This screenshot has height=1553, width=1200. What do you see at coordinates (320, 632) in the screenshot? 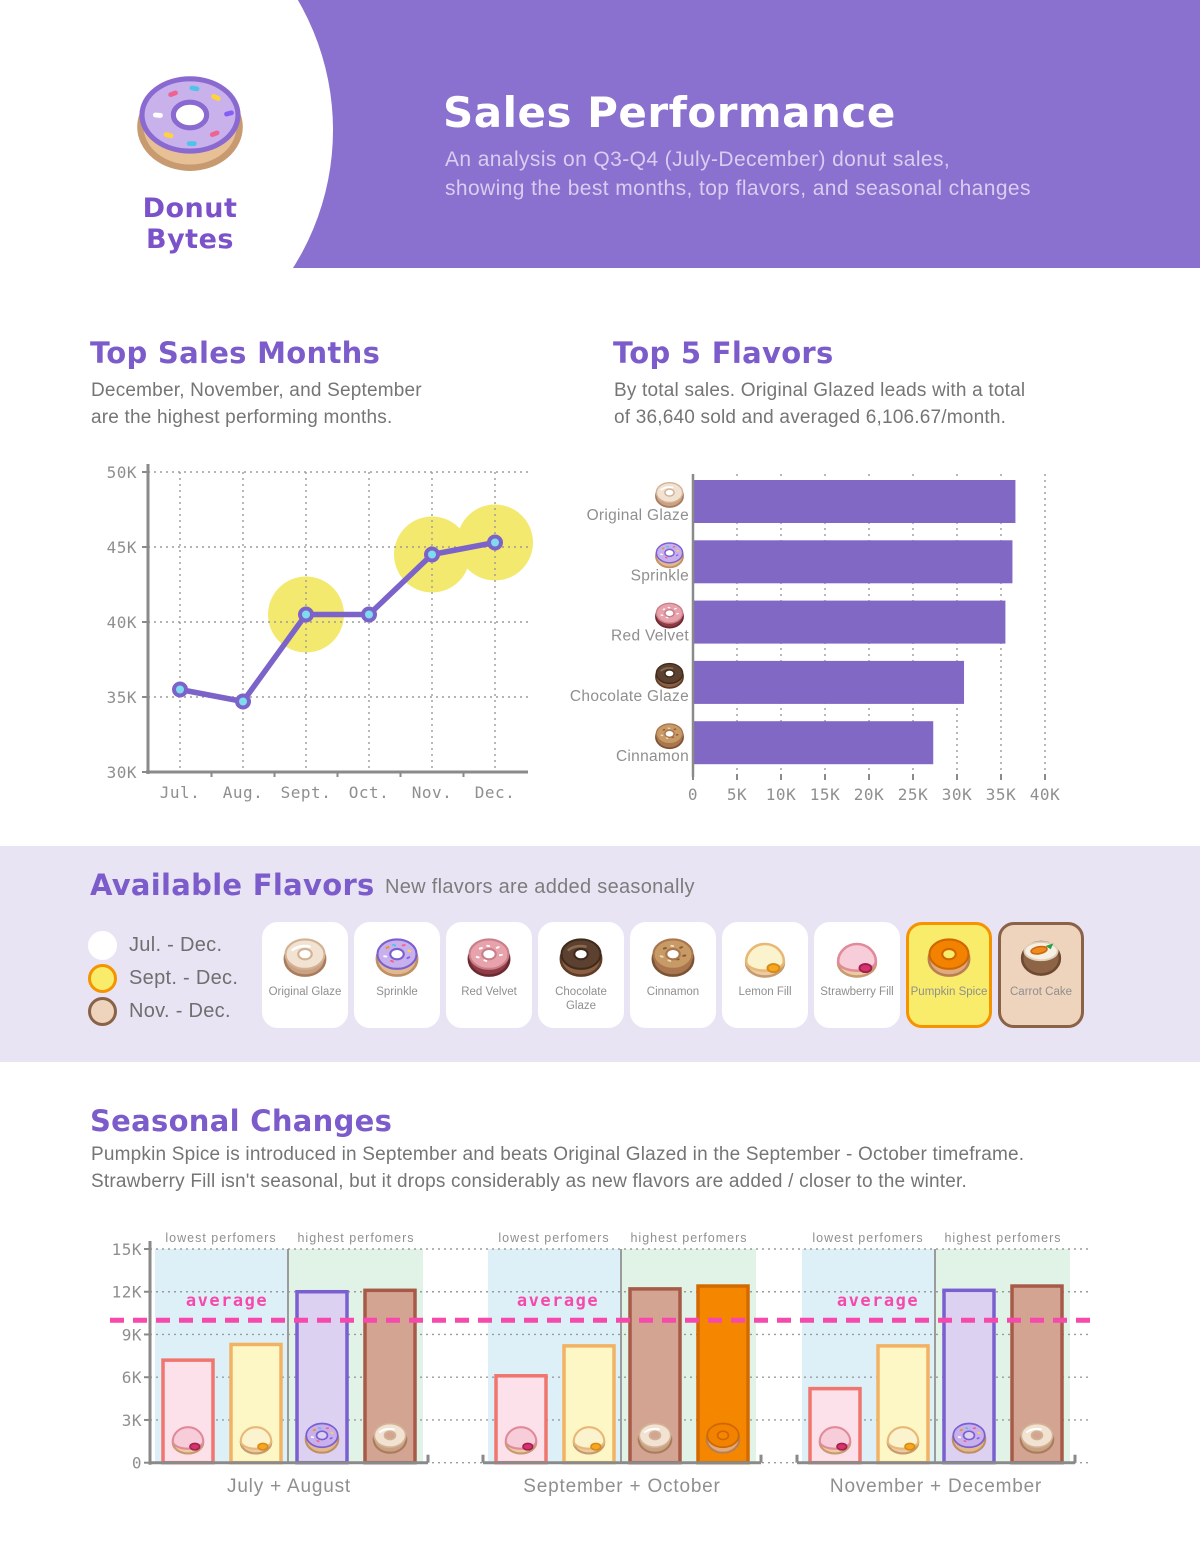
I see `monthly-sales-line-chart: 30K 35K 40K 45K 50K Jul. Aug. Sept. Oct. Nov. Dec.` at bounding box center [320, 632].